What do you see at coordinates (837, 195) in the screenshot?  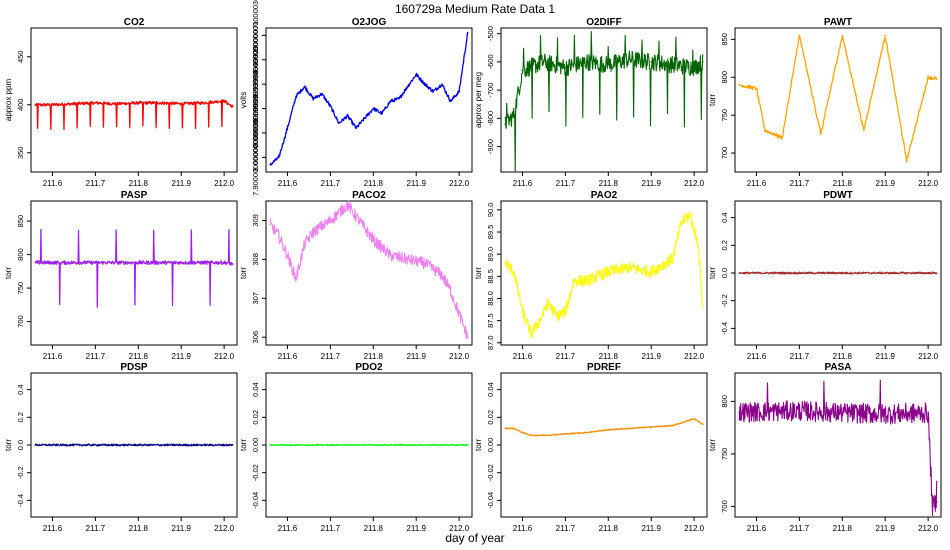 I see `panel-title: PDWT` at bounding box center [837, 195].